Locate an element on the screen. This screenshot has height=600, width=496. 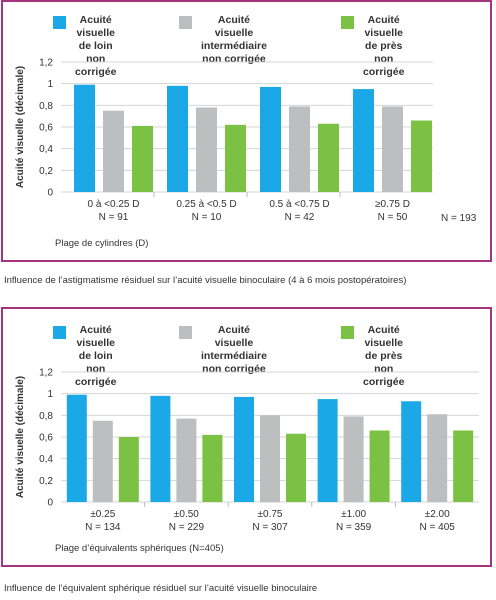
x-tick-label: ±0.25 is located at coordinates (102, 514).